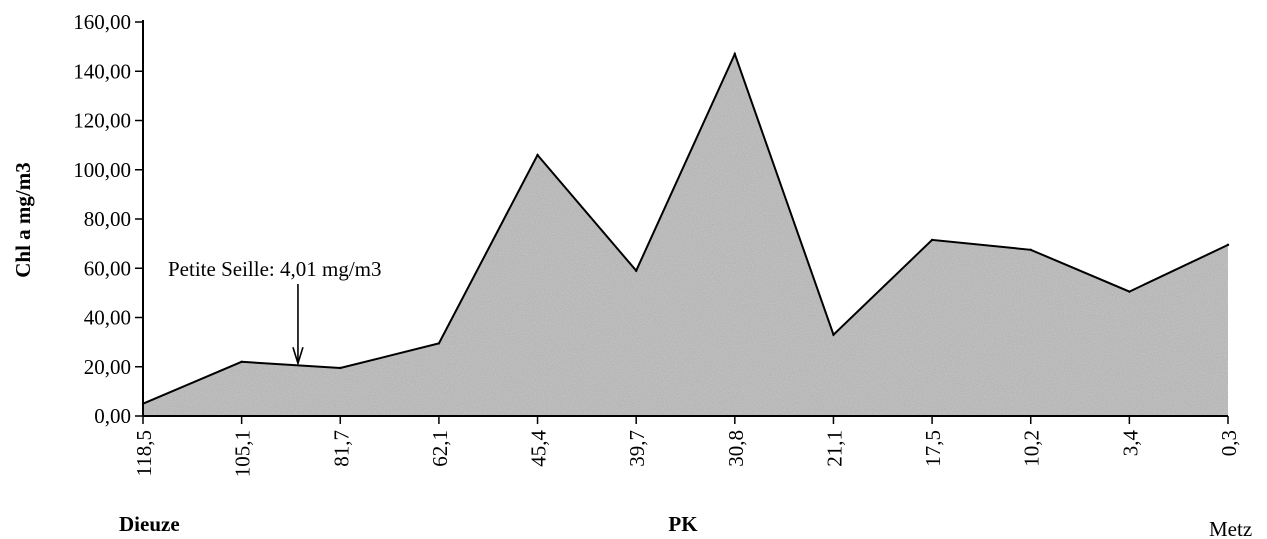 Image resolution: width=1267 pixels, height=539 pixels. What do you see at coordinates (107, 318) in the screenshot?
I see `y-tick-label: 40,00` at bounding box center [107, 318].